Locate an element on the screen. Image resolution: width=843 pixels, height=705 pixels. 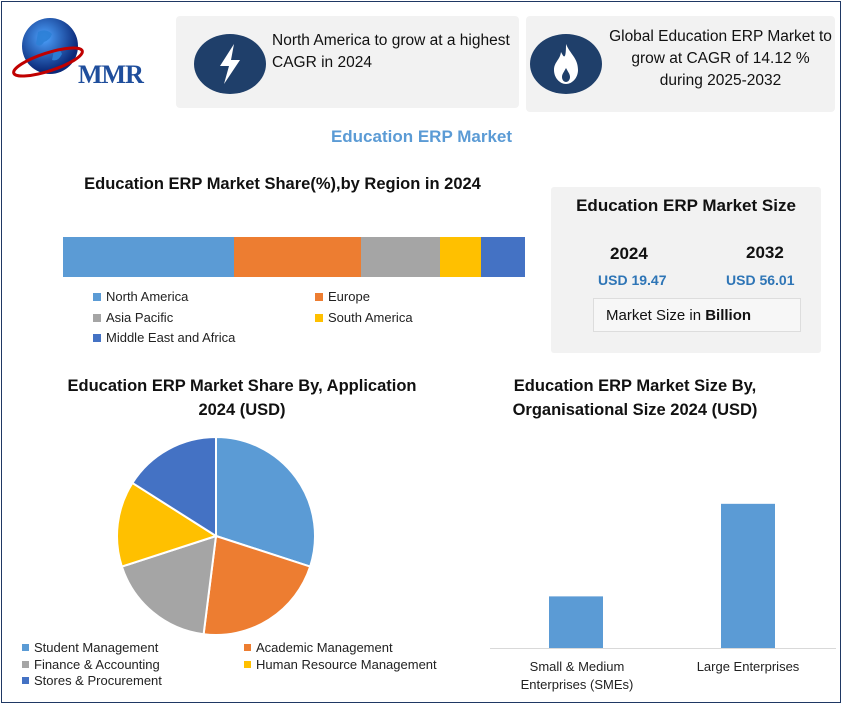
legend-label: Student Management is located at coordinates (96, 647).